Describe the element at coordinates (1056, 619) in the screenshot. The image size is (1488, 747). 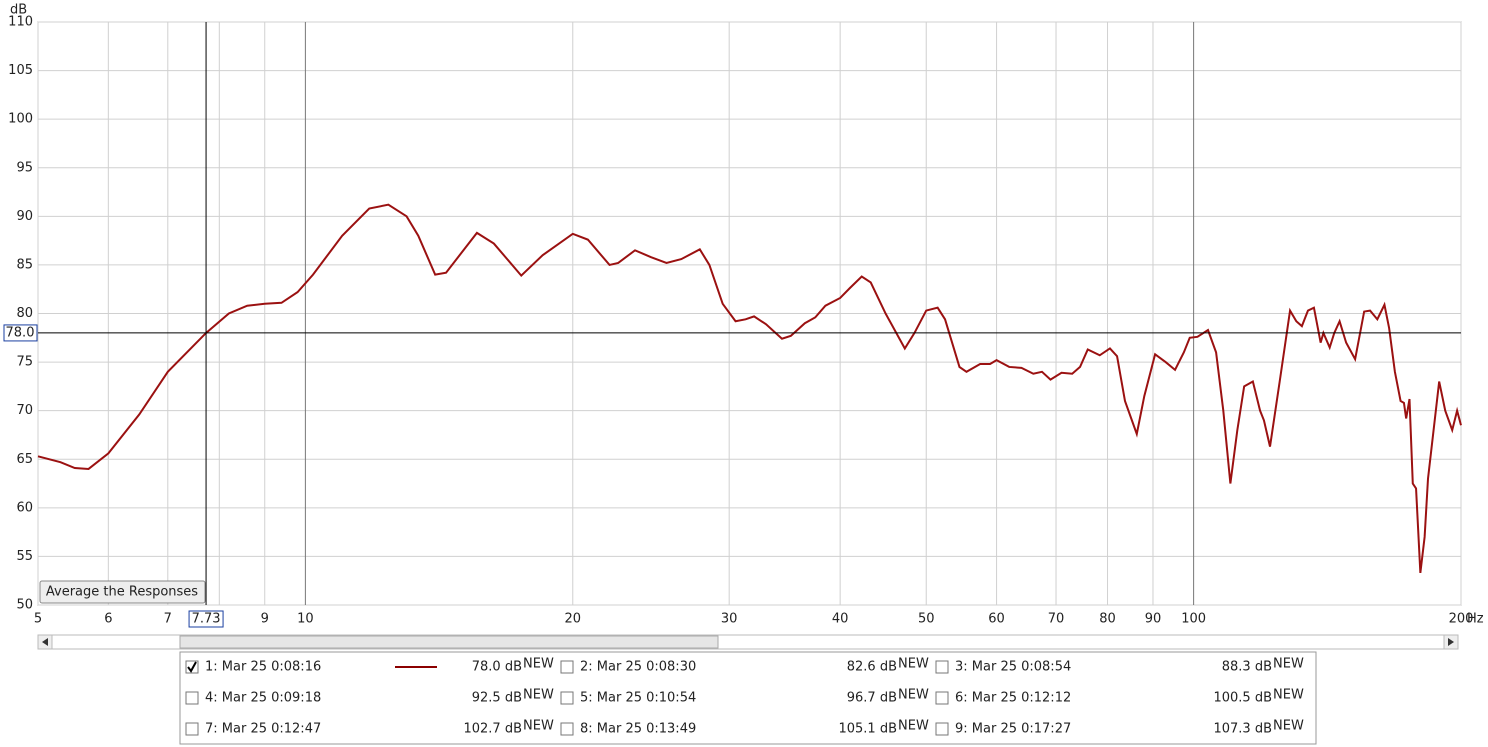
I see `x-tick-label: 70` at that location.